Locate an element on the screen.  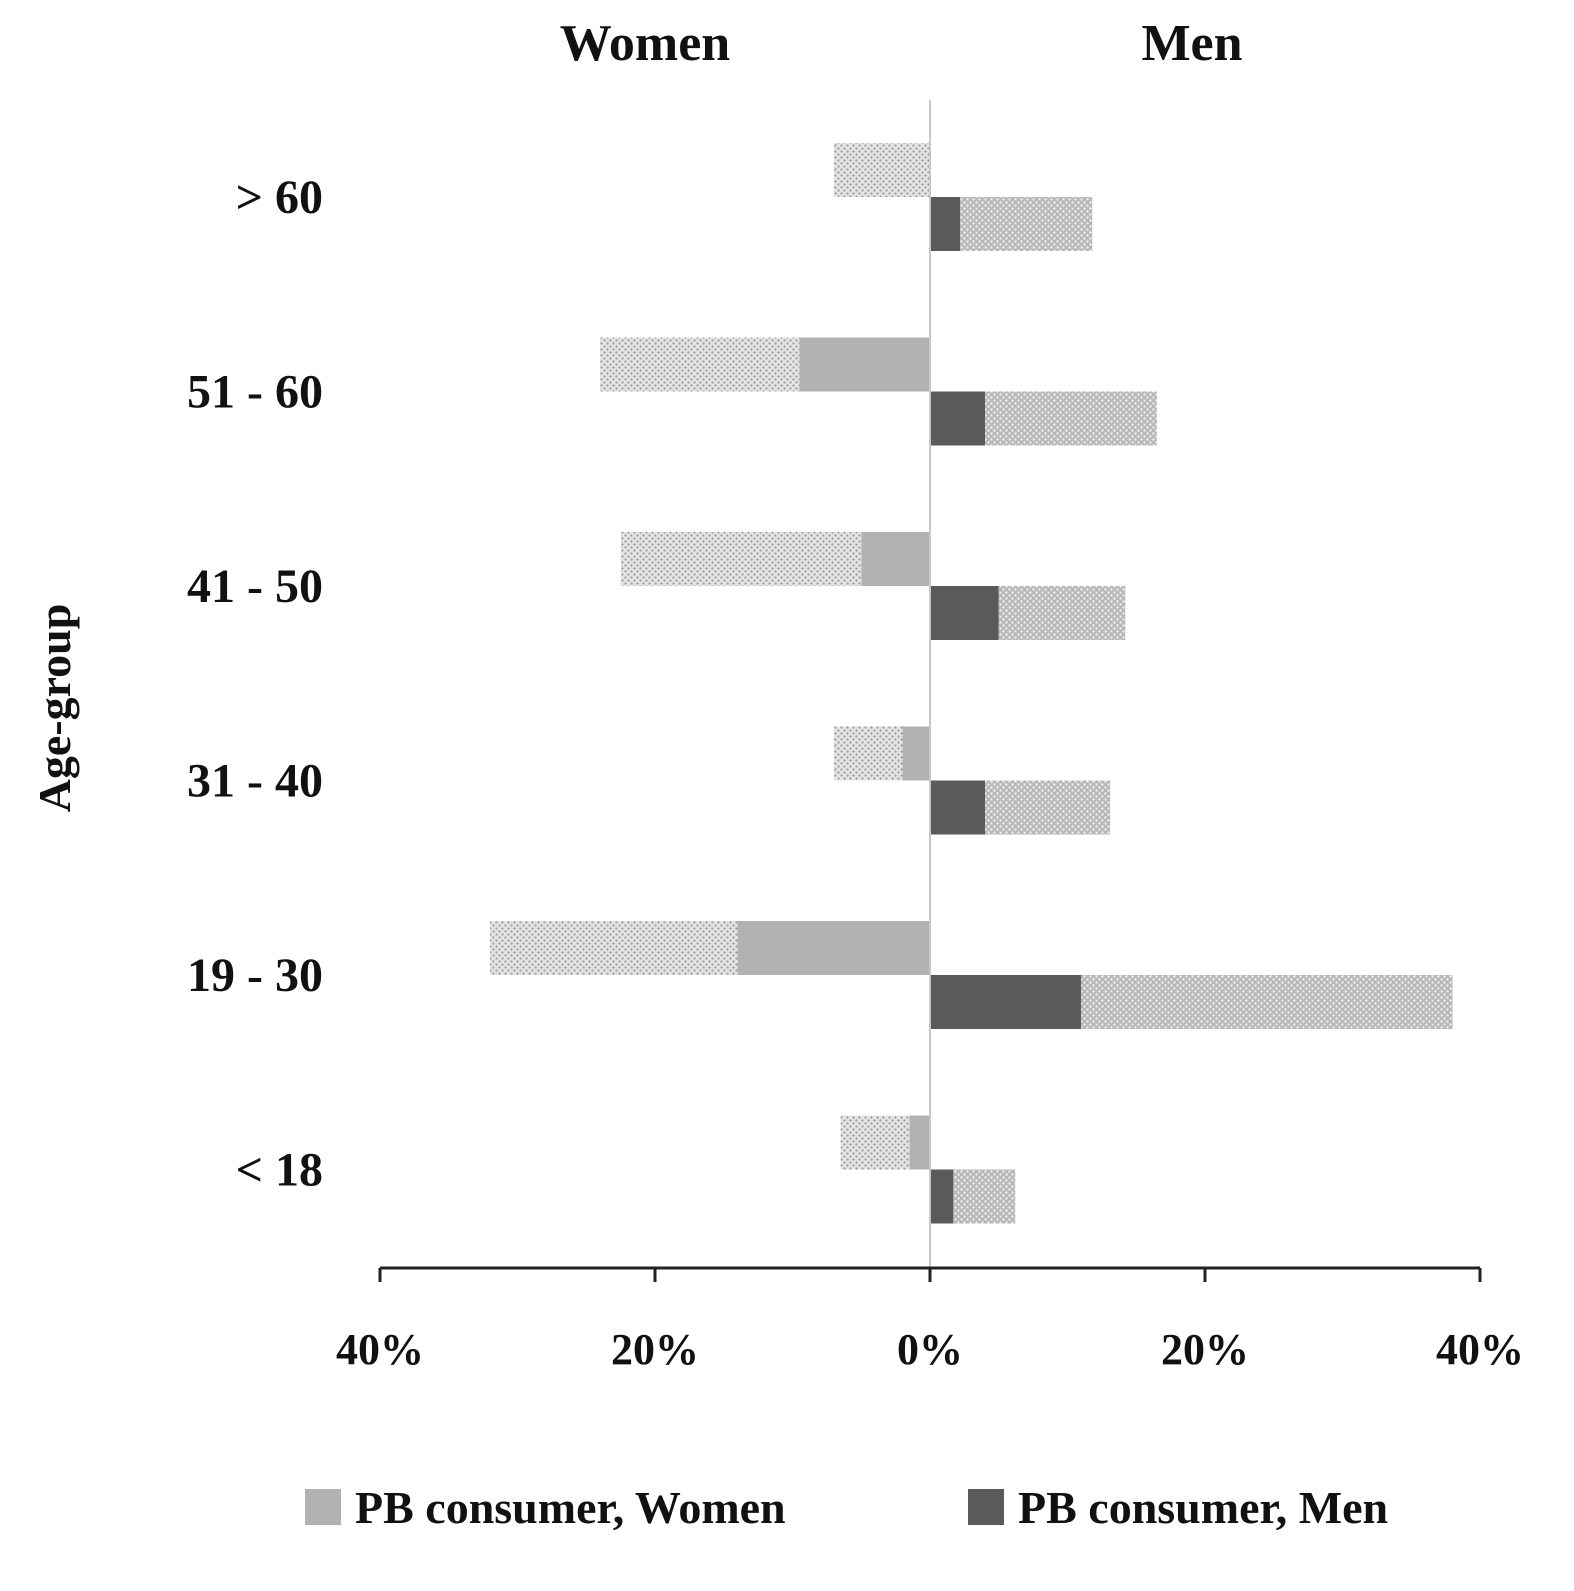
category-label-18: < 18 is located at coordinates (279, 1170).